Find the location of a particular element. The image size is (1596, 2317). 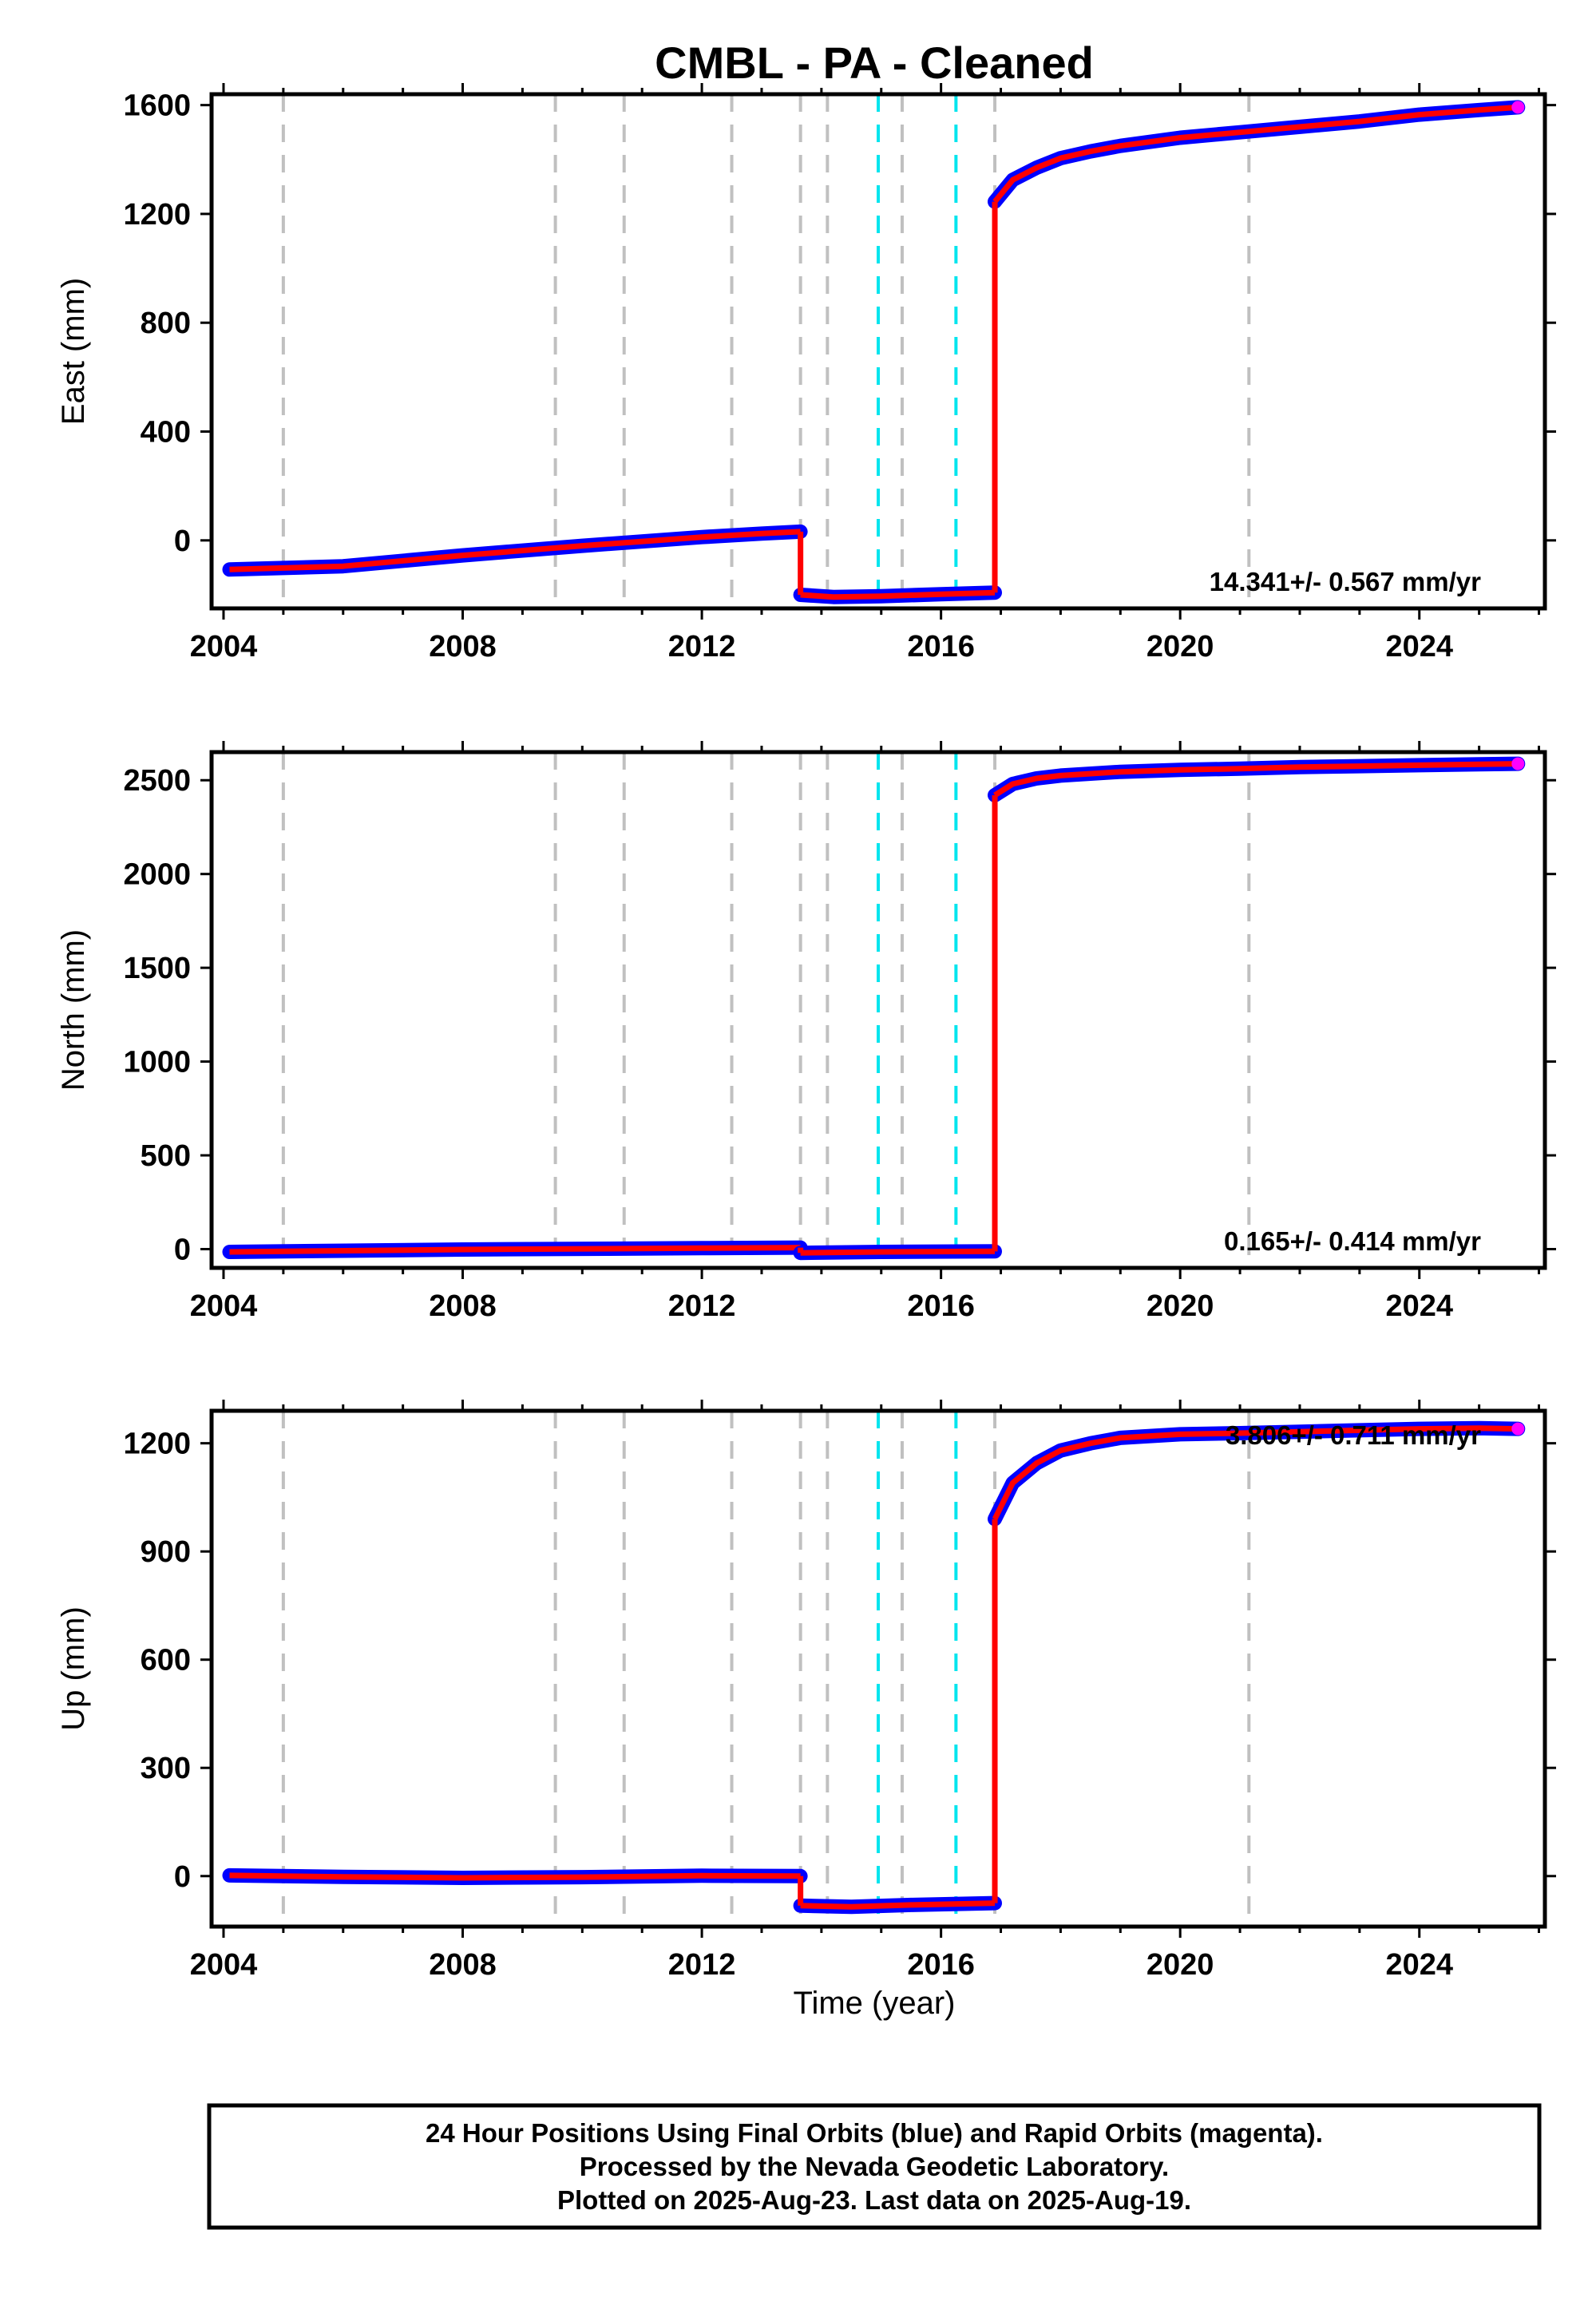

rate-label: 3.806+/- 0.711 mm/yr is located at coordinates (1353, 1435).